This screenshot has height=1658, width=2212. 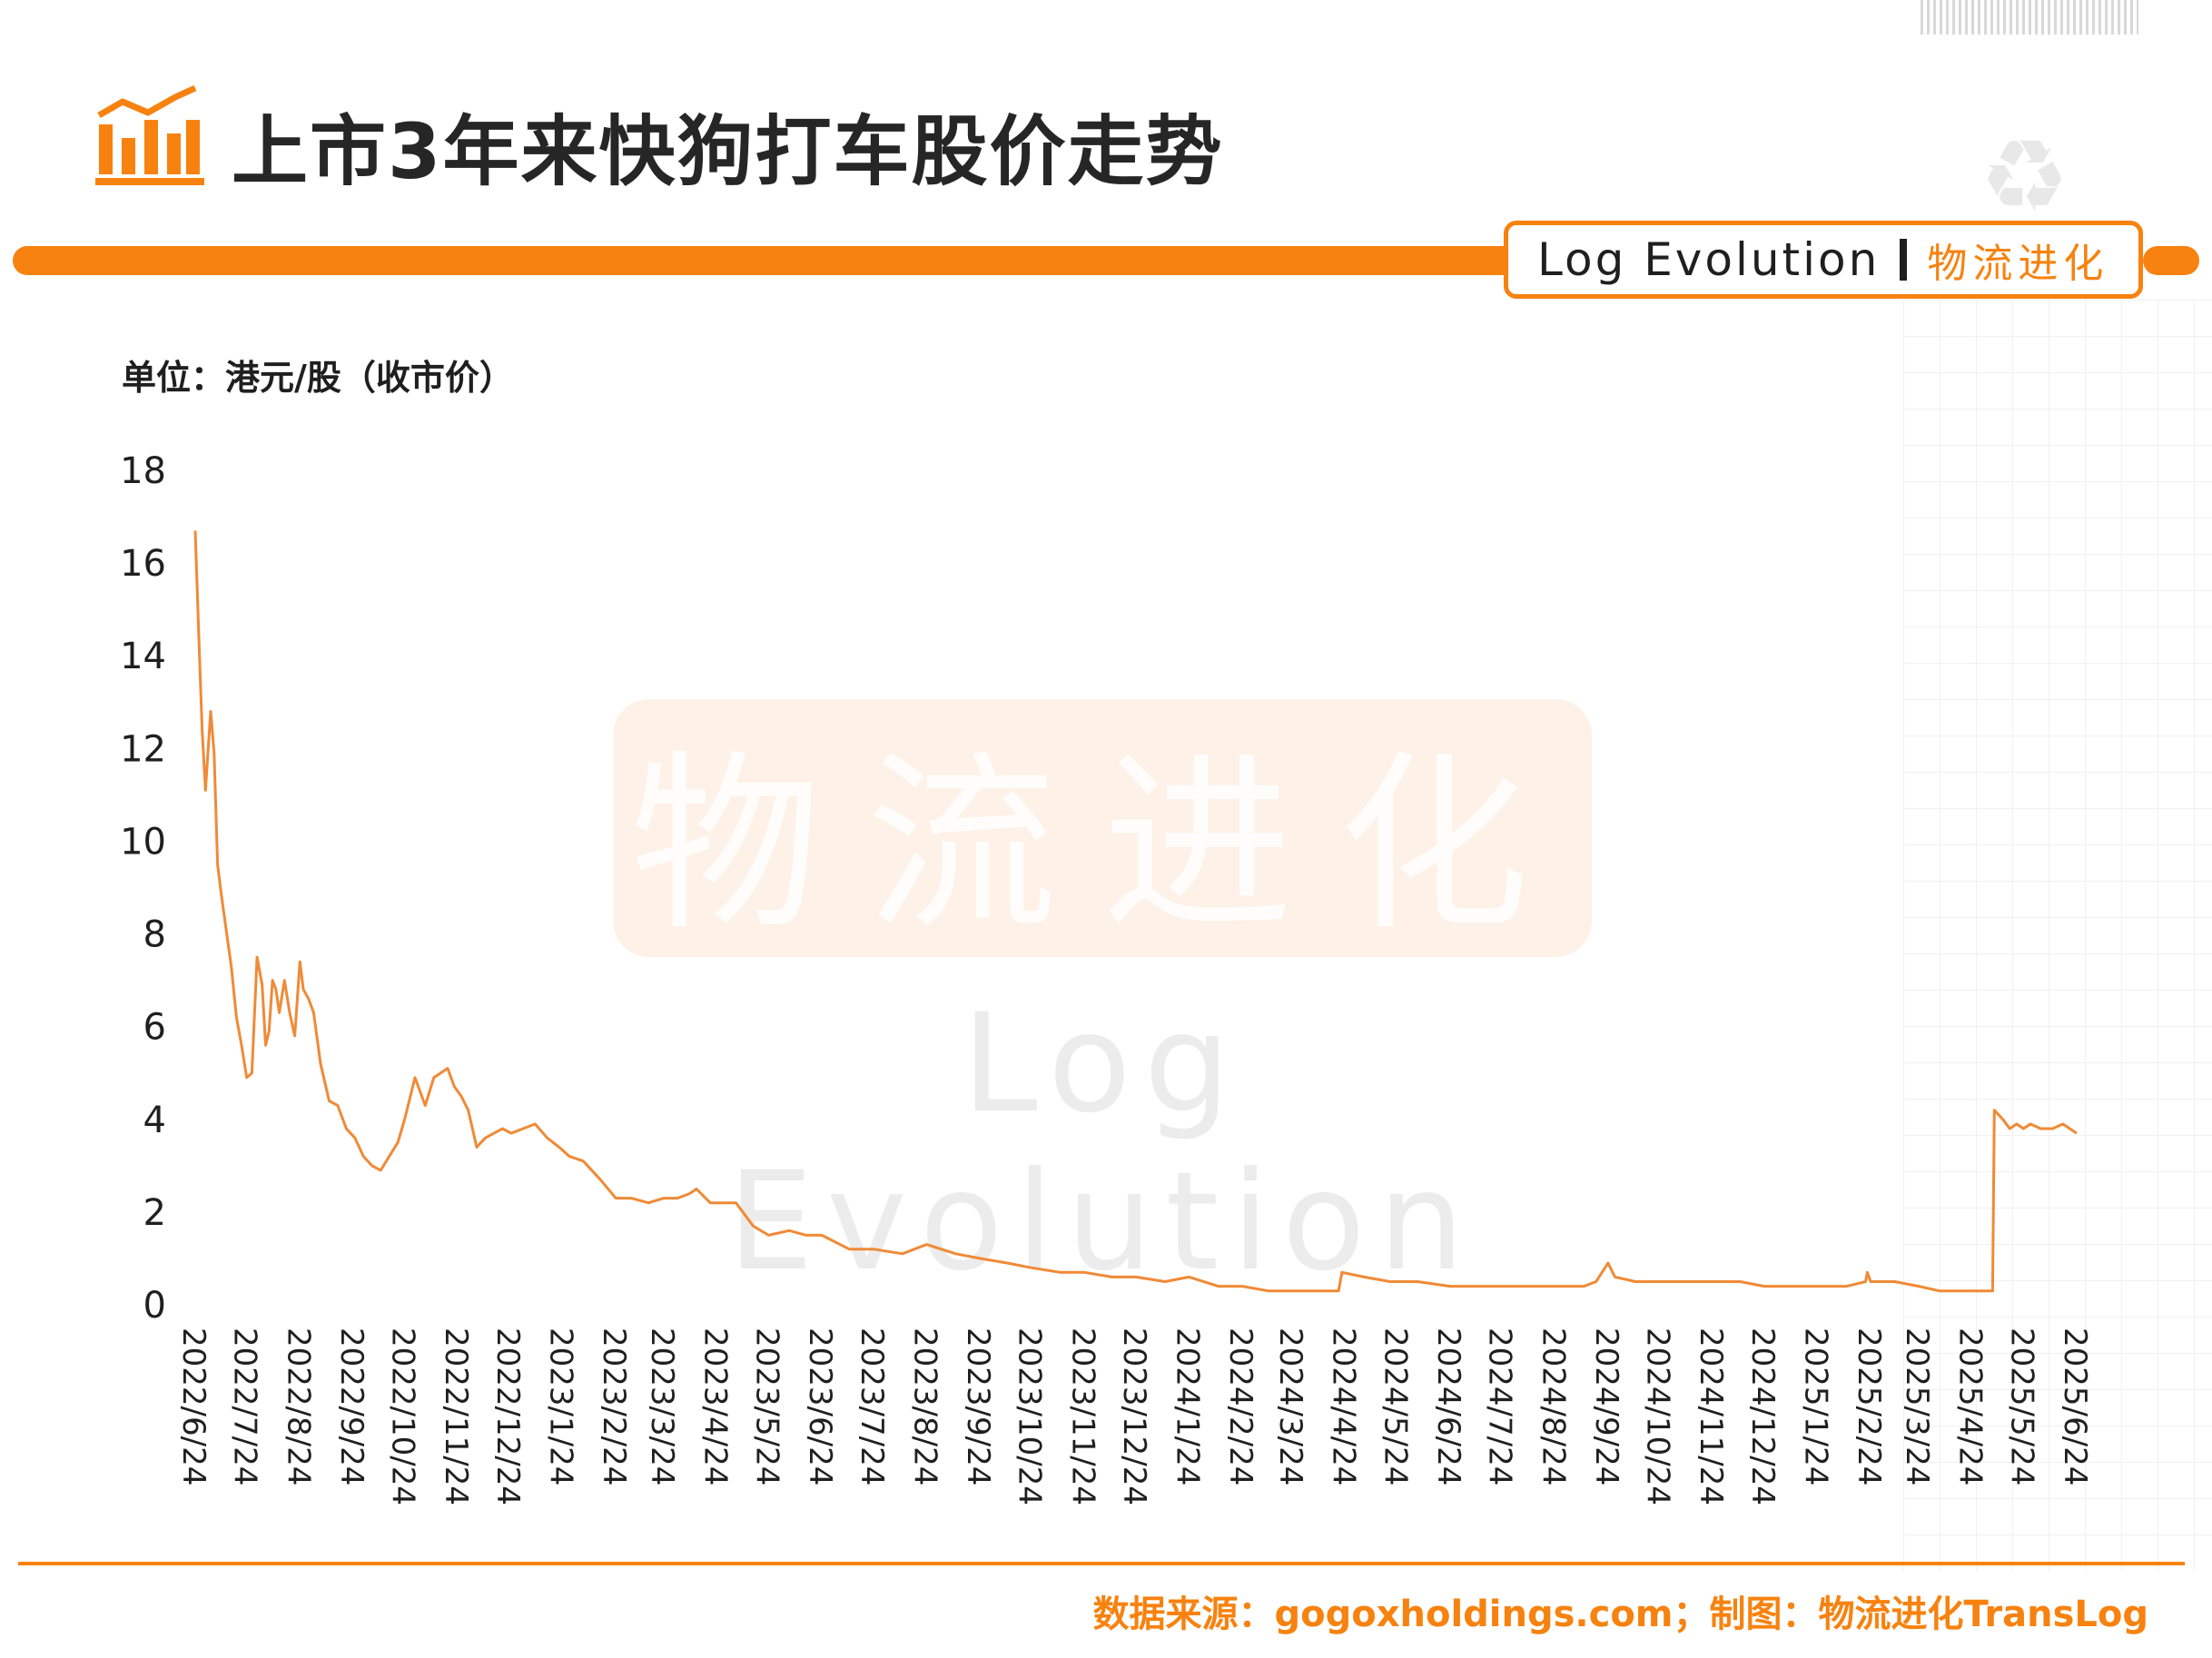 I want to click on x-tick-label: 2024/1/24, so click(x=1188, y=1406).